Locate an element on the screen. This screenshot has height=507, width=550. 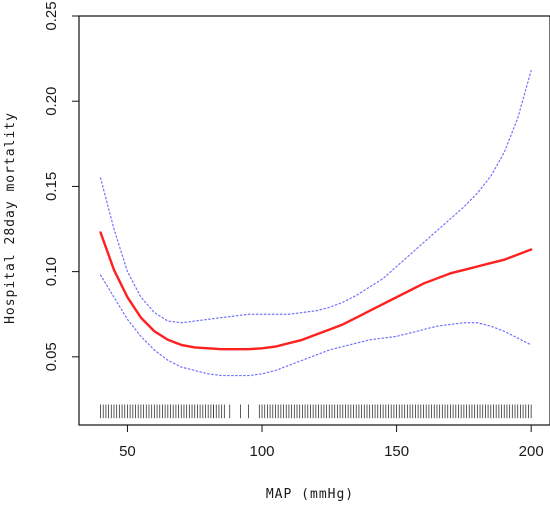
x-axis: 50 100 150 200 is located at coordinates (331, 442).